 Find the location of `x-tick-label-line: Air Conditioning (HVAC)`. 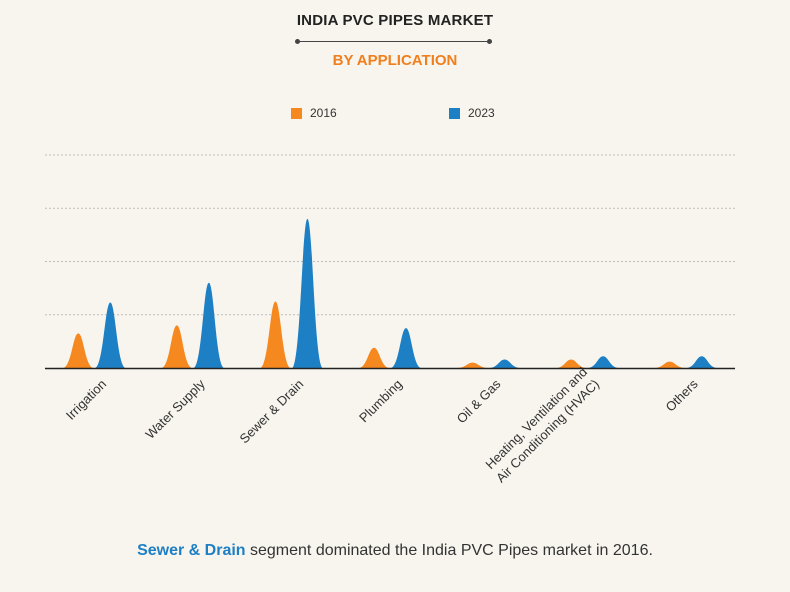

x-tick-label-line: Air Conditioning (HVAC) is located at coordinates (547, 430).